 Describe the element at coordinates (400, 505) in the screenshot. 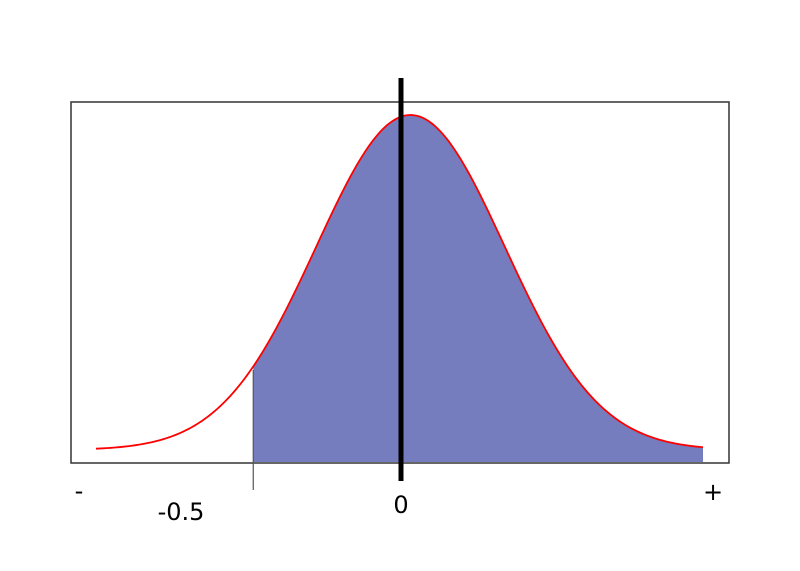

I see `x-tick-label: 0` at that location.